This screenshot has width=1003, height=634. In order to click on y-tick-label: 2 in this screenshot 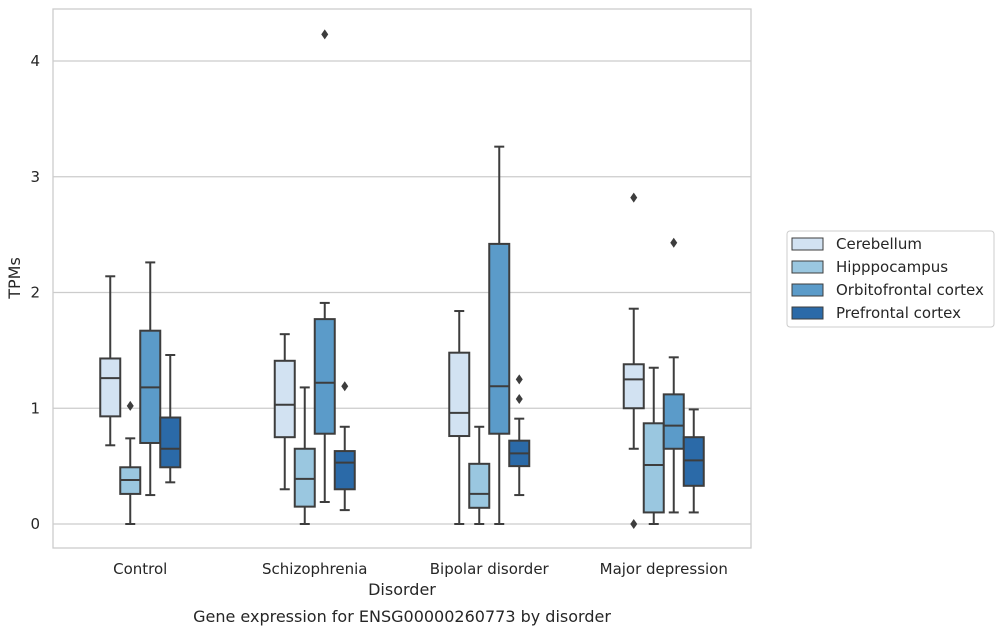, I will do `click(35, 293)`.